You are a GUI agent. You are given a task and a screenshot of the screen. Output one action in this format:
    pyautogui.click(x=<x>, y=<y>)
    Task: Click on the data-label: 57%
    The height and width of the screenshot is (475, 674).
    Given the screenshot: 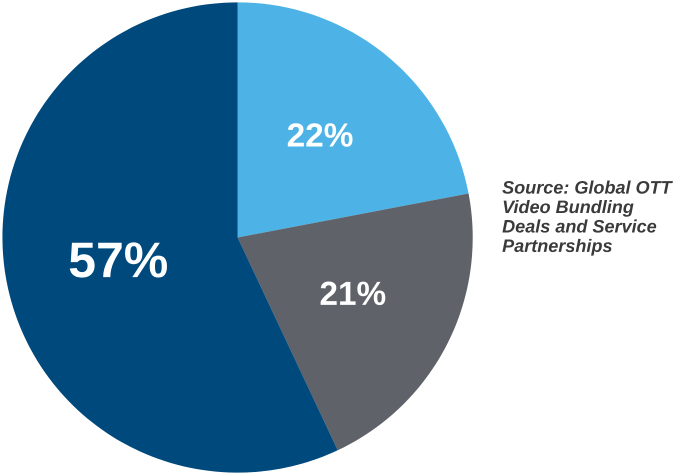 What is the action you would take?
    pyautogui.click(x=118, y=260)
    